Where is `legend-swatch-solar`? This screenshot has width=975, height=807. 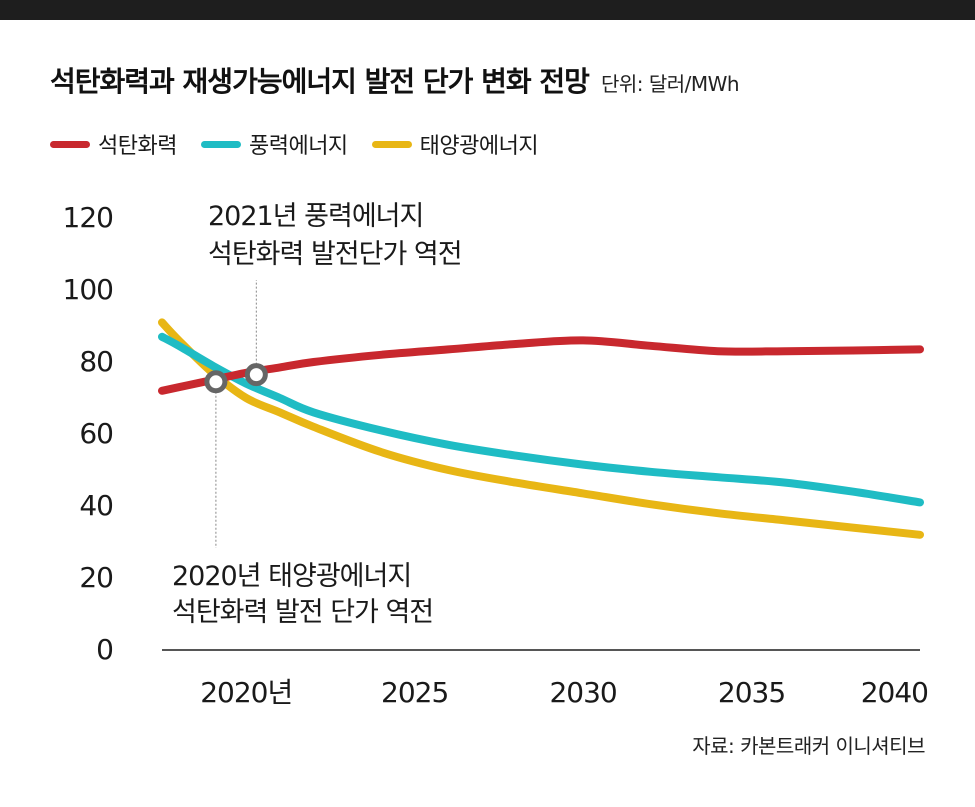
legend-swatch-solar is located at coordinates (391, 144).